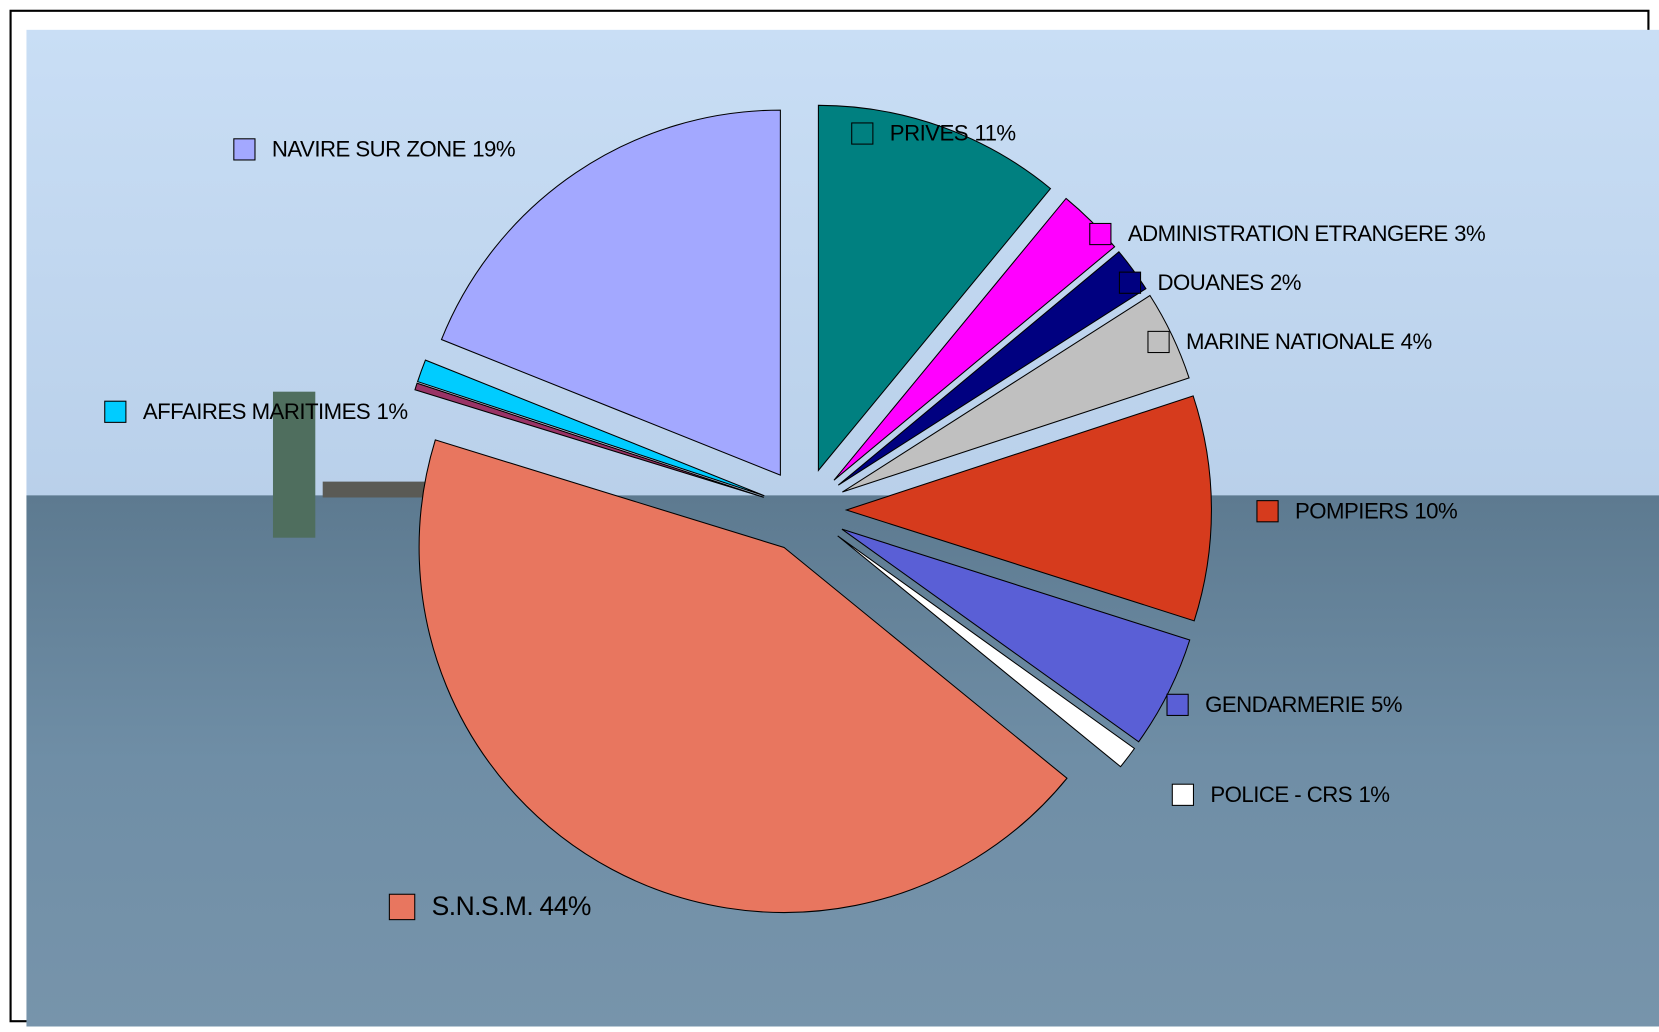  I want to click on slice-label: POLICE - CRS 1%, so click(1299, 794).